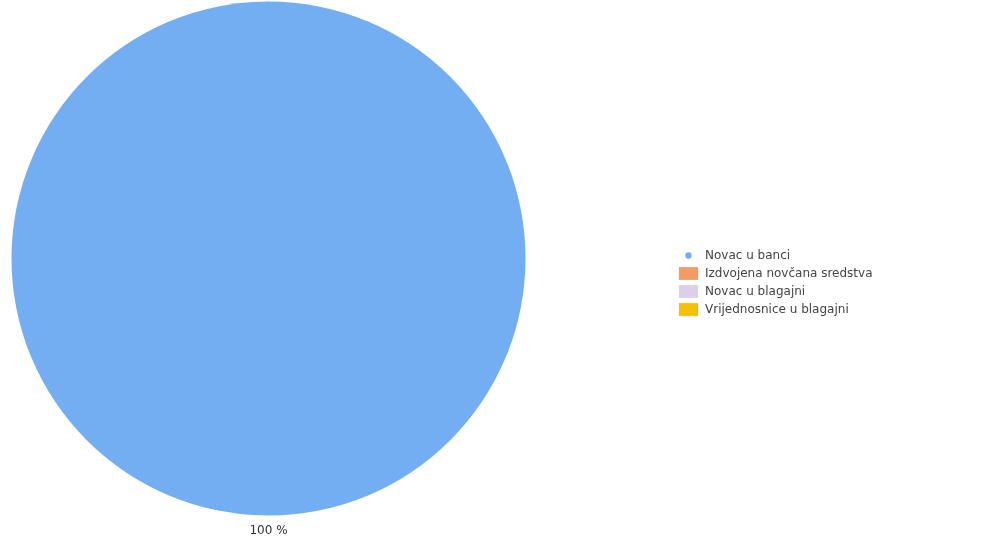 The image size is (1008, 553). Describe the element at coordinates (755, 291) in the screenshot. I see `legend-label: Novac u blagajni` at that location.